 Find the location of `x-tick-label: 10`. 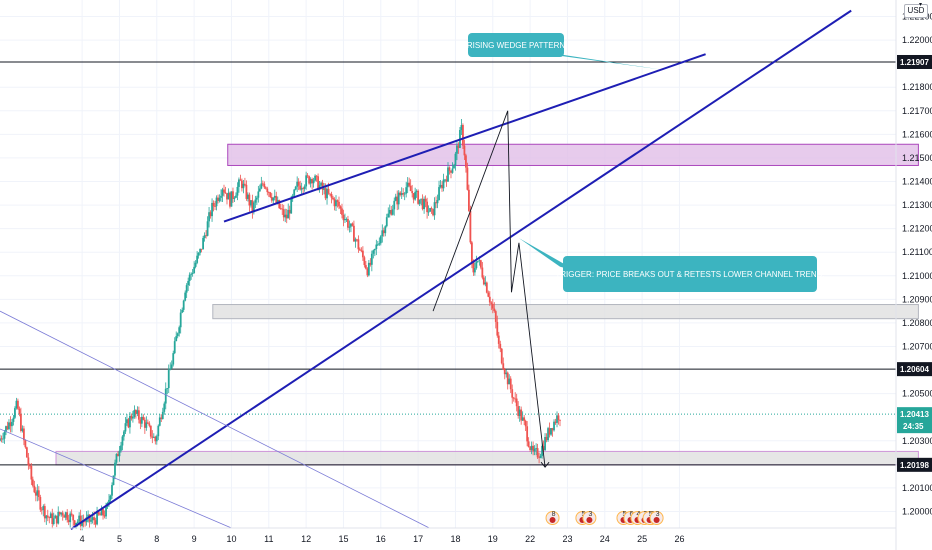

x-tick-label: 10 is located at coordinates (231, 539).